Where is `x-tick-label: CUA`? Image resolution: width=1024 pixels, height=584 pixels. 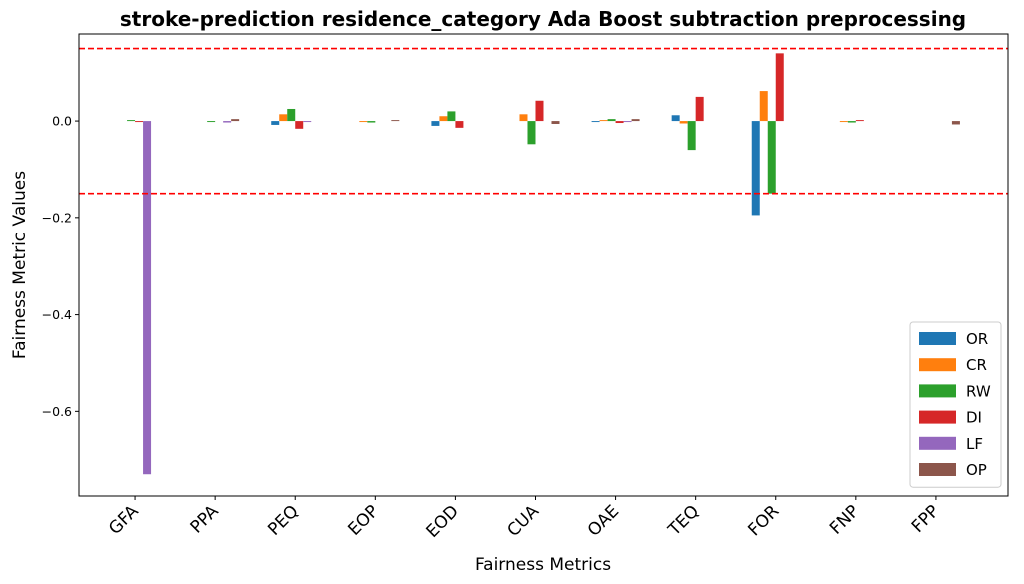
x-tick-label: CUA is located at coordinates (523, 521).